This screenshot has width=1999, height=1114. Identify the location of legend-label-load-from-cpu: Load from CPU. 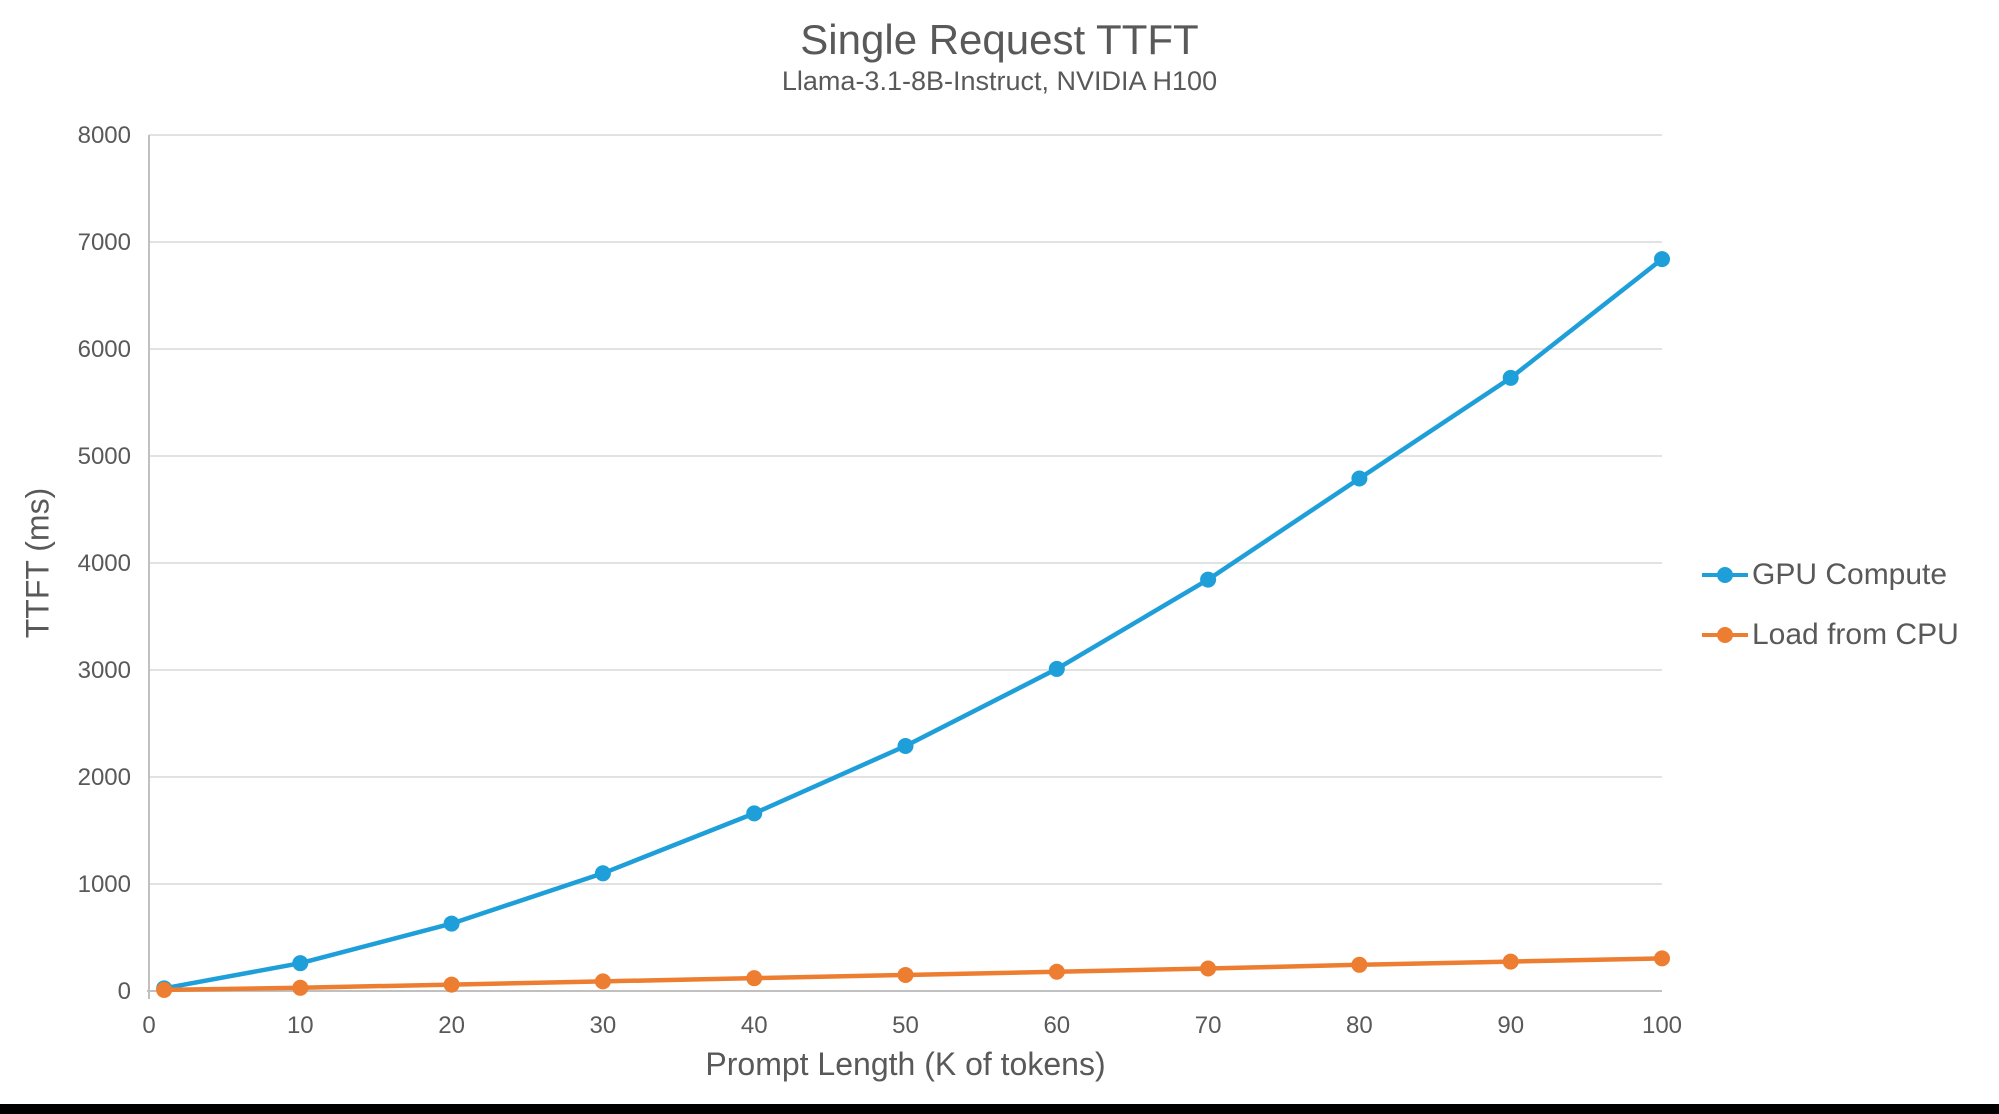
(1855, 634).